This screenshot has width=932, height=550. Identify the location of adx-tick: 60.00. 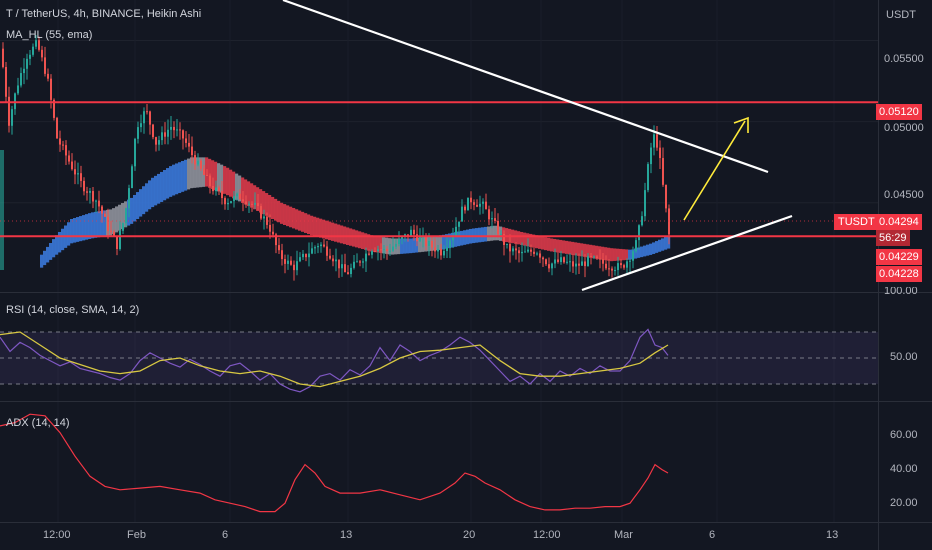
(904, 435).